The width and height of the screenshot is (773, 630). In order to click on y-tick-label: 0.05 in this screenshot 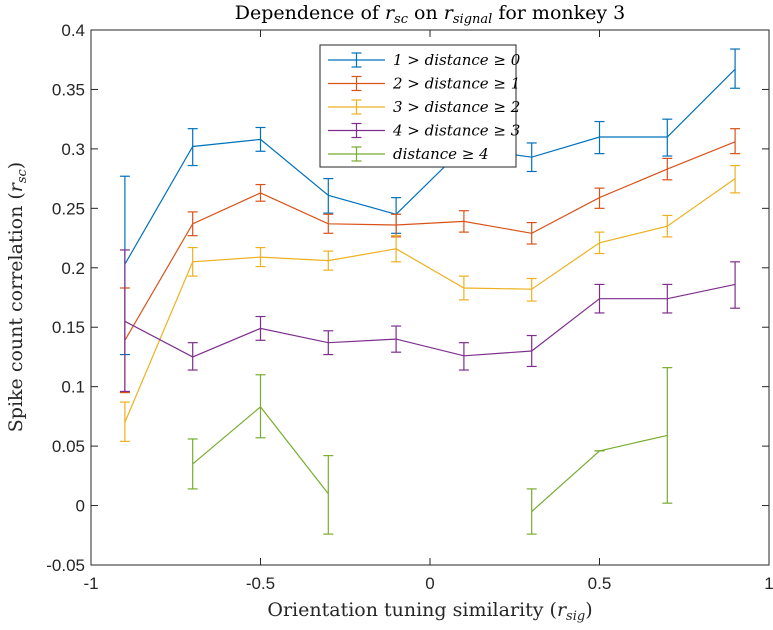, I will do `click(68, 446)`.